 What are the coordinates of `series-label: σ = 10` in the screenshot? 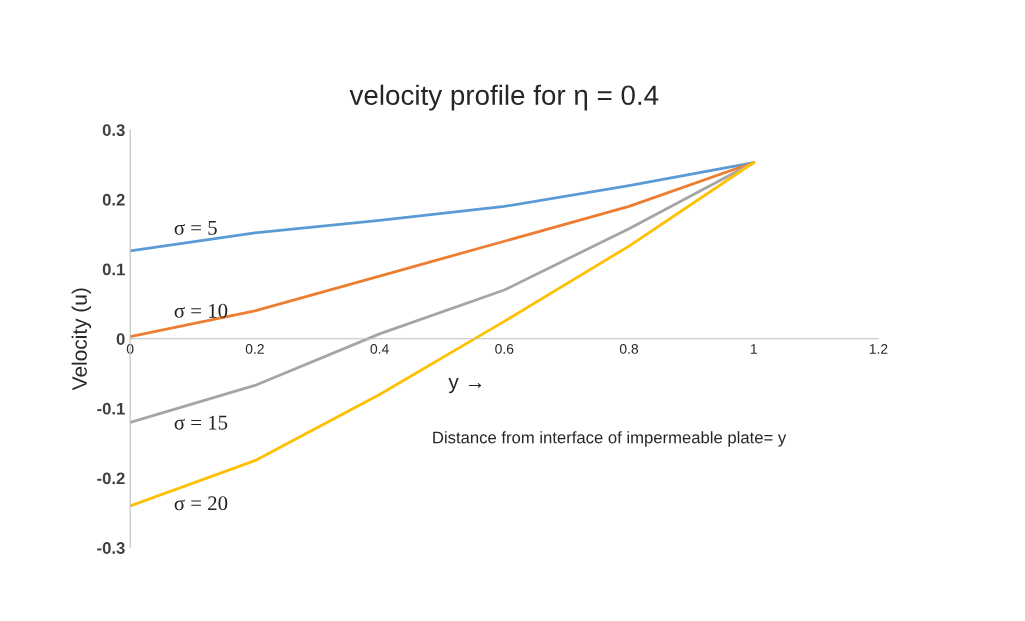 It's located at (201, 310).